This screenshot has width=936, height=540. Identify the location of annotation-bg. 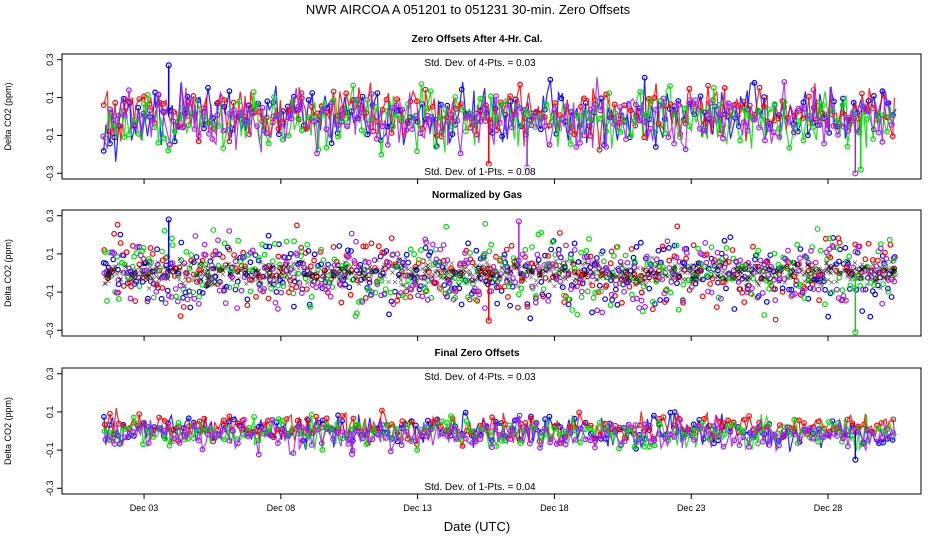
(480, 486).